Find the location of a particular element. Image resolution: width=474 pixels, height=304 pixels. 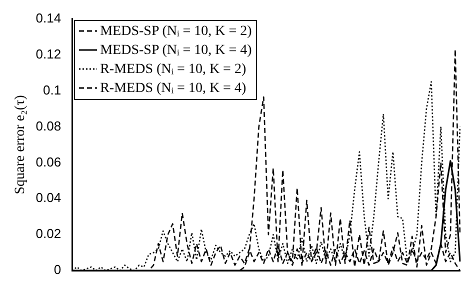

y-tick-label: 0.1 is located at coordinates (52, 90).